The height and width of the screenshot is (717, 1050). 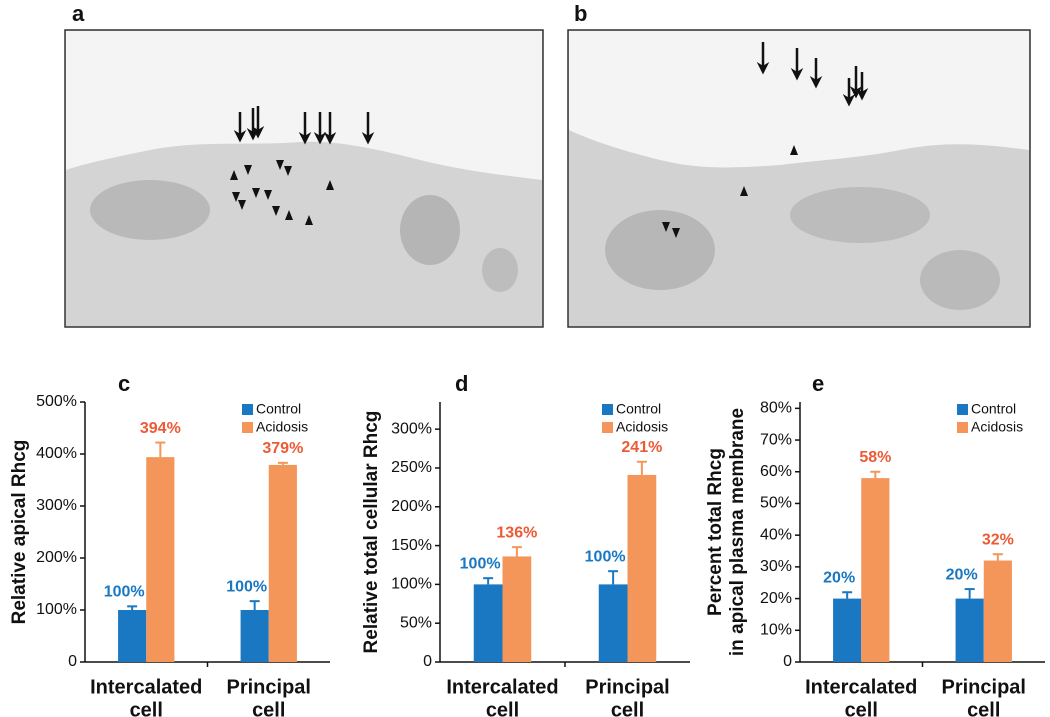 I want to click on value-label: 394%, so click(x=160, y=428).